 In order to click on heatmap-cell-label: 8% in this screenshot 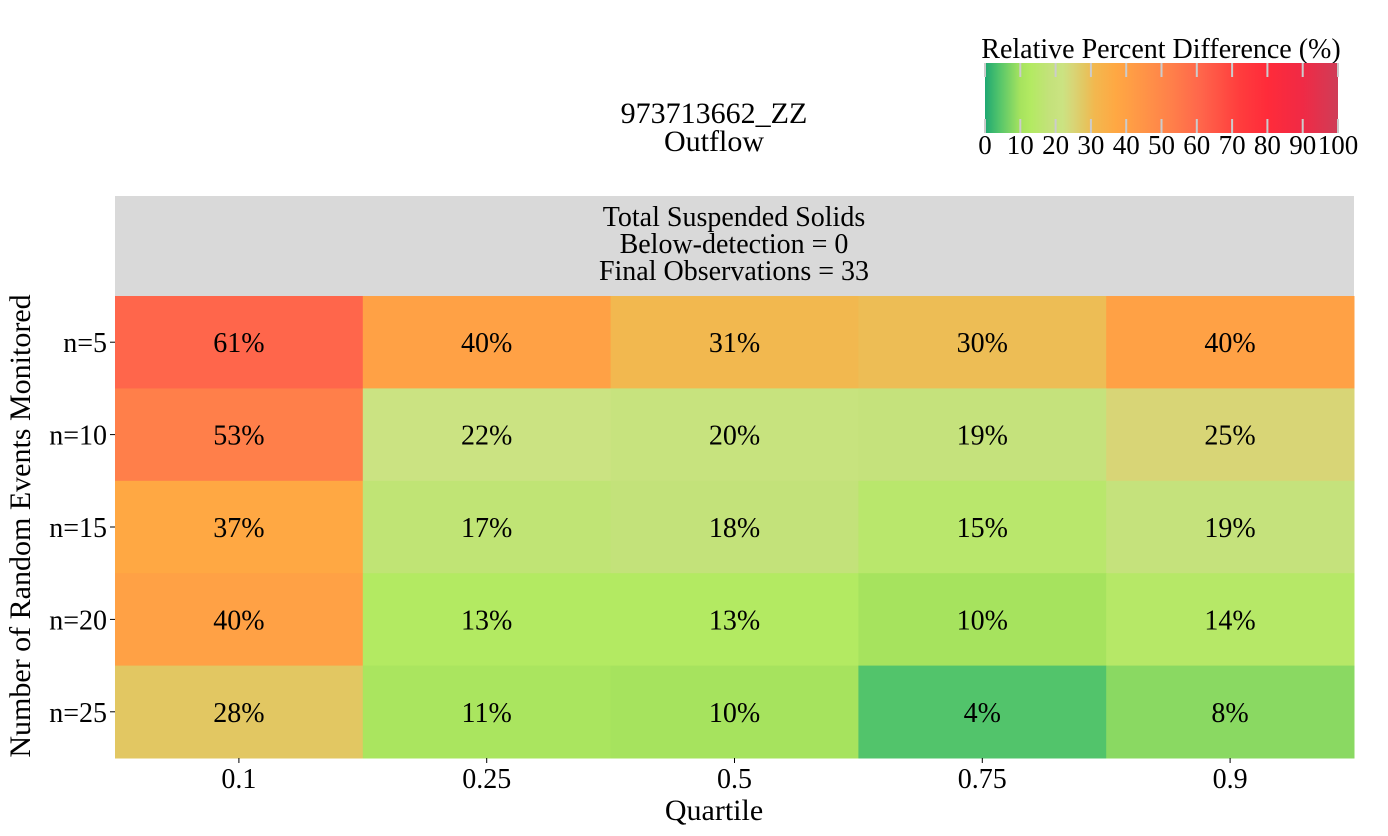, I will do `click(1229, 713)`.